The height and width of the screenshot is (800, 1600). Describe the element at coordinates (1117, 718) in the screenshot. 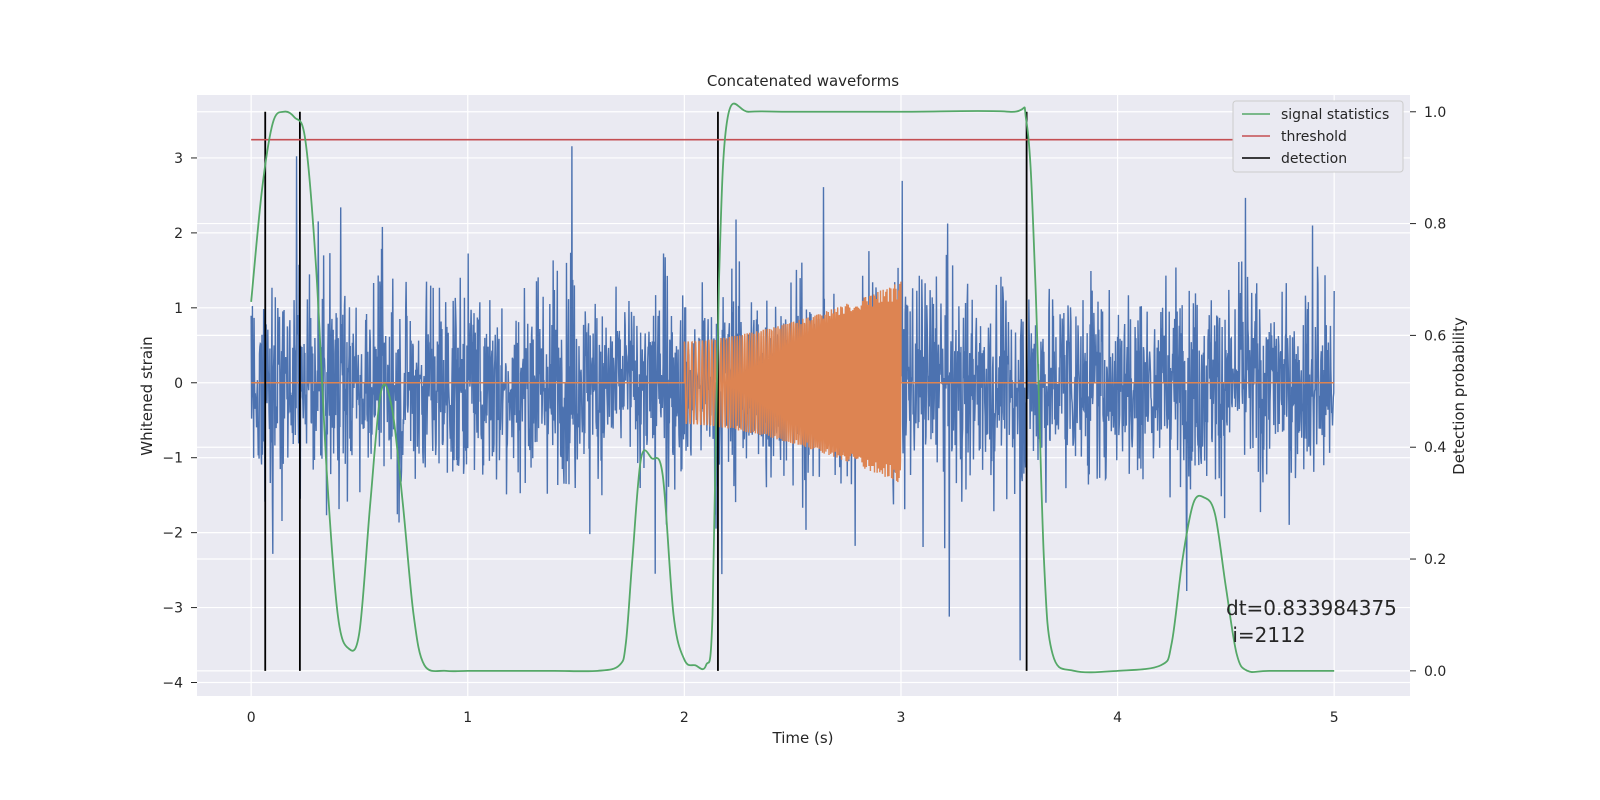

I see `x-tick-label: 4` at that location.